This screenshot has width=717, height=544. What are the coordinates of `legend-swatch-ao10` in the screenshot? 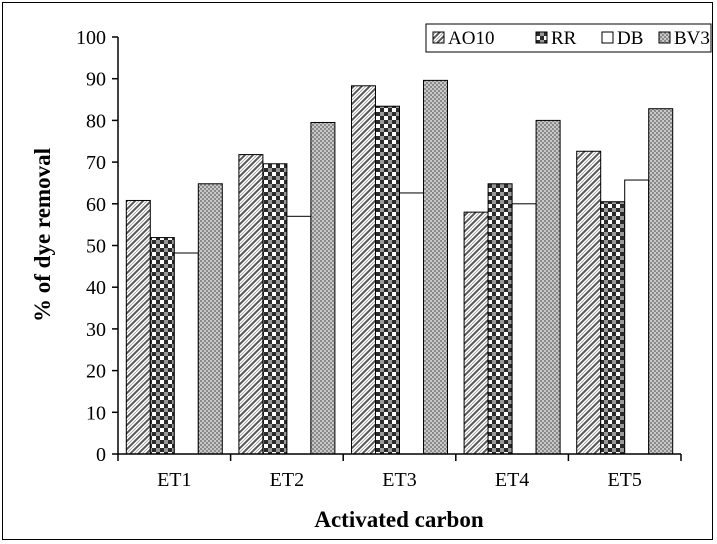 It's located at (438, 37).